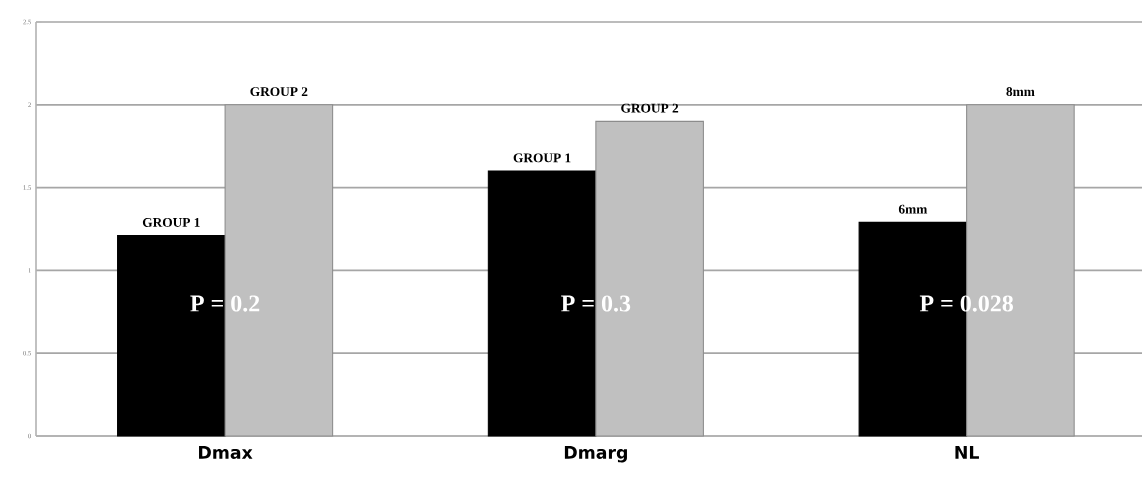 This screenshot has height=479, width=1142. I want to click on annotation: 8mm, so click(1020, 92).